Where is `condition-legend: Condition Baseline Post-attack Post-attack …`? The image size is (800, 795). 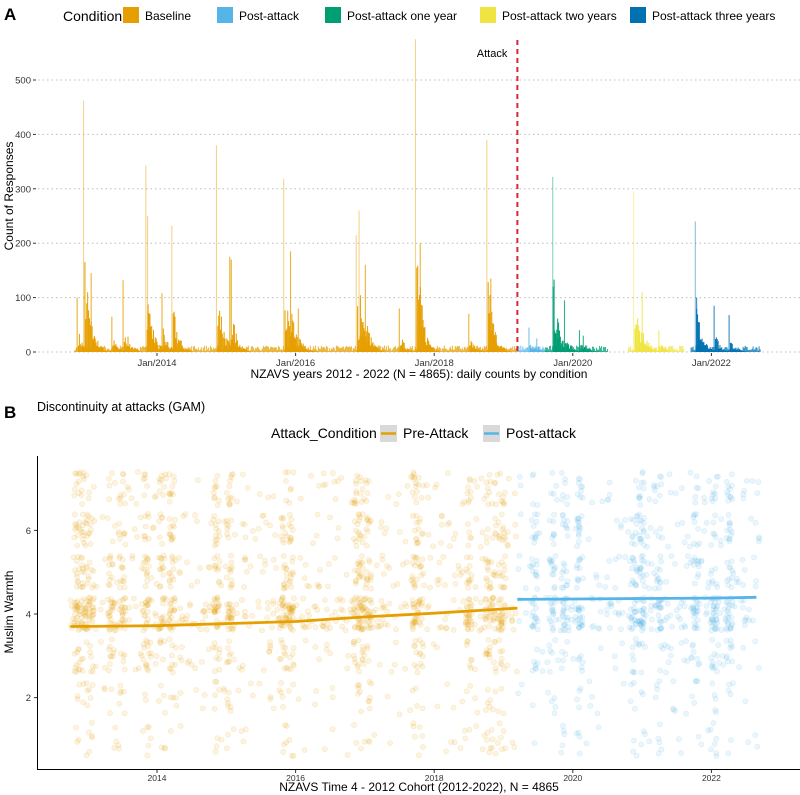
condition-legend: Condition Baseline Post-attack Post-attack … is located at coordinates (419, 15).